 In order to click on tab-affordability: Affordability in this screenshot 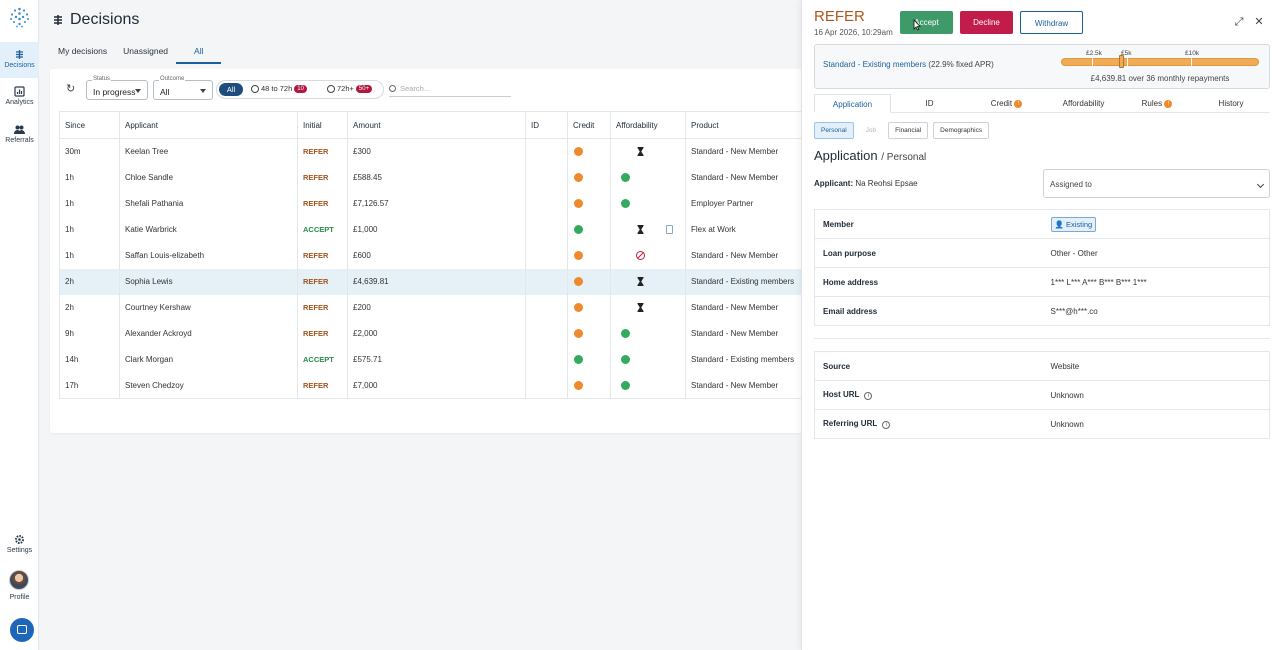, I will do `click(1083, 103)`.